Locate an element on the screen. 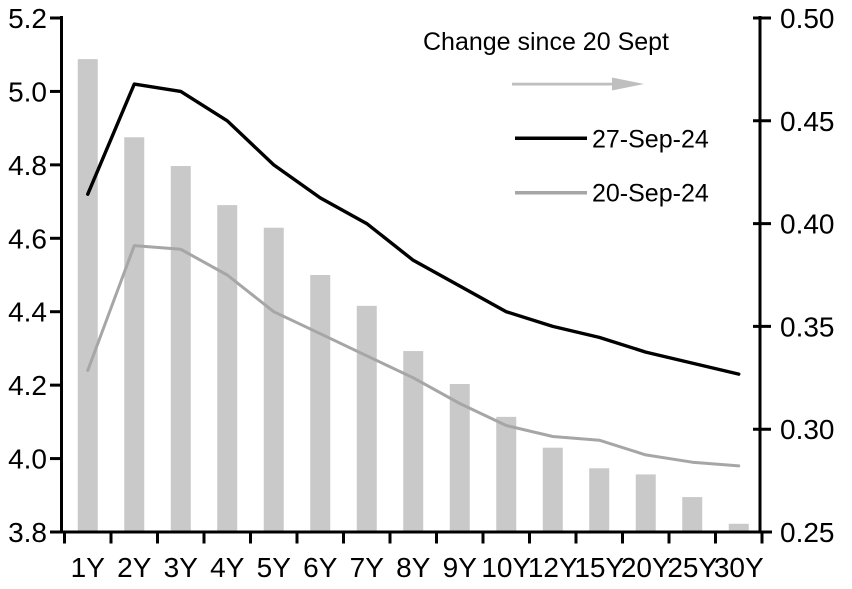 The image size is (852, 589). bar-6Y is located at coordinates (320, 403).